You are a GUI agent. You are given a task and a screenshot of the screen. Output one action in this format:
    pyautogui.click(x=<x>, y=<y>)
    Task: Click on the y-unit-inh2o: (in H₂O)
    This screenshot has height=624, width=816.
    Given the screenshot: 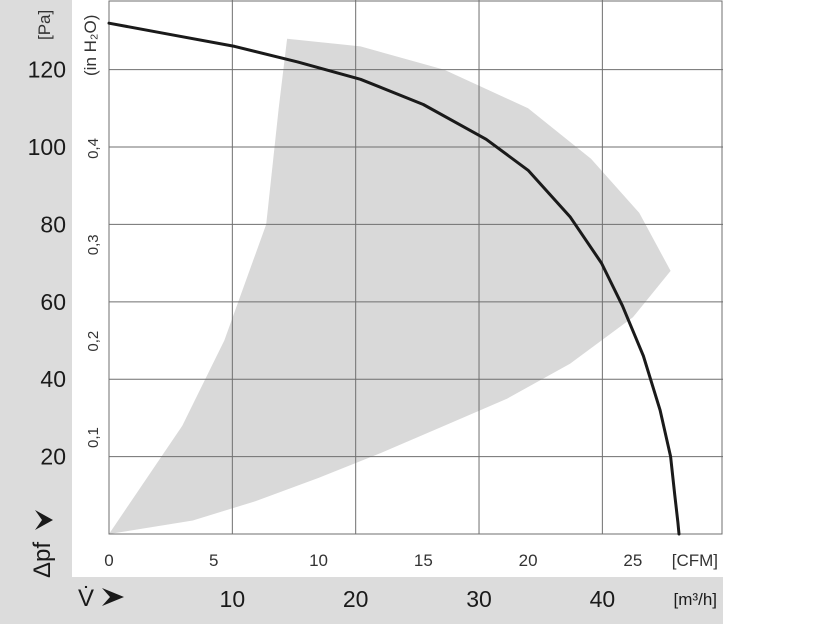 What is the action you would take?
    pyautogui.click(x=90, y=45)
    